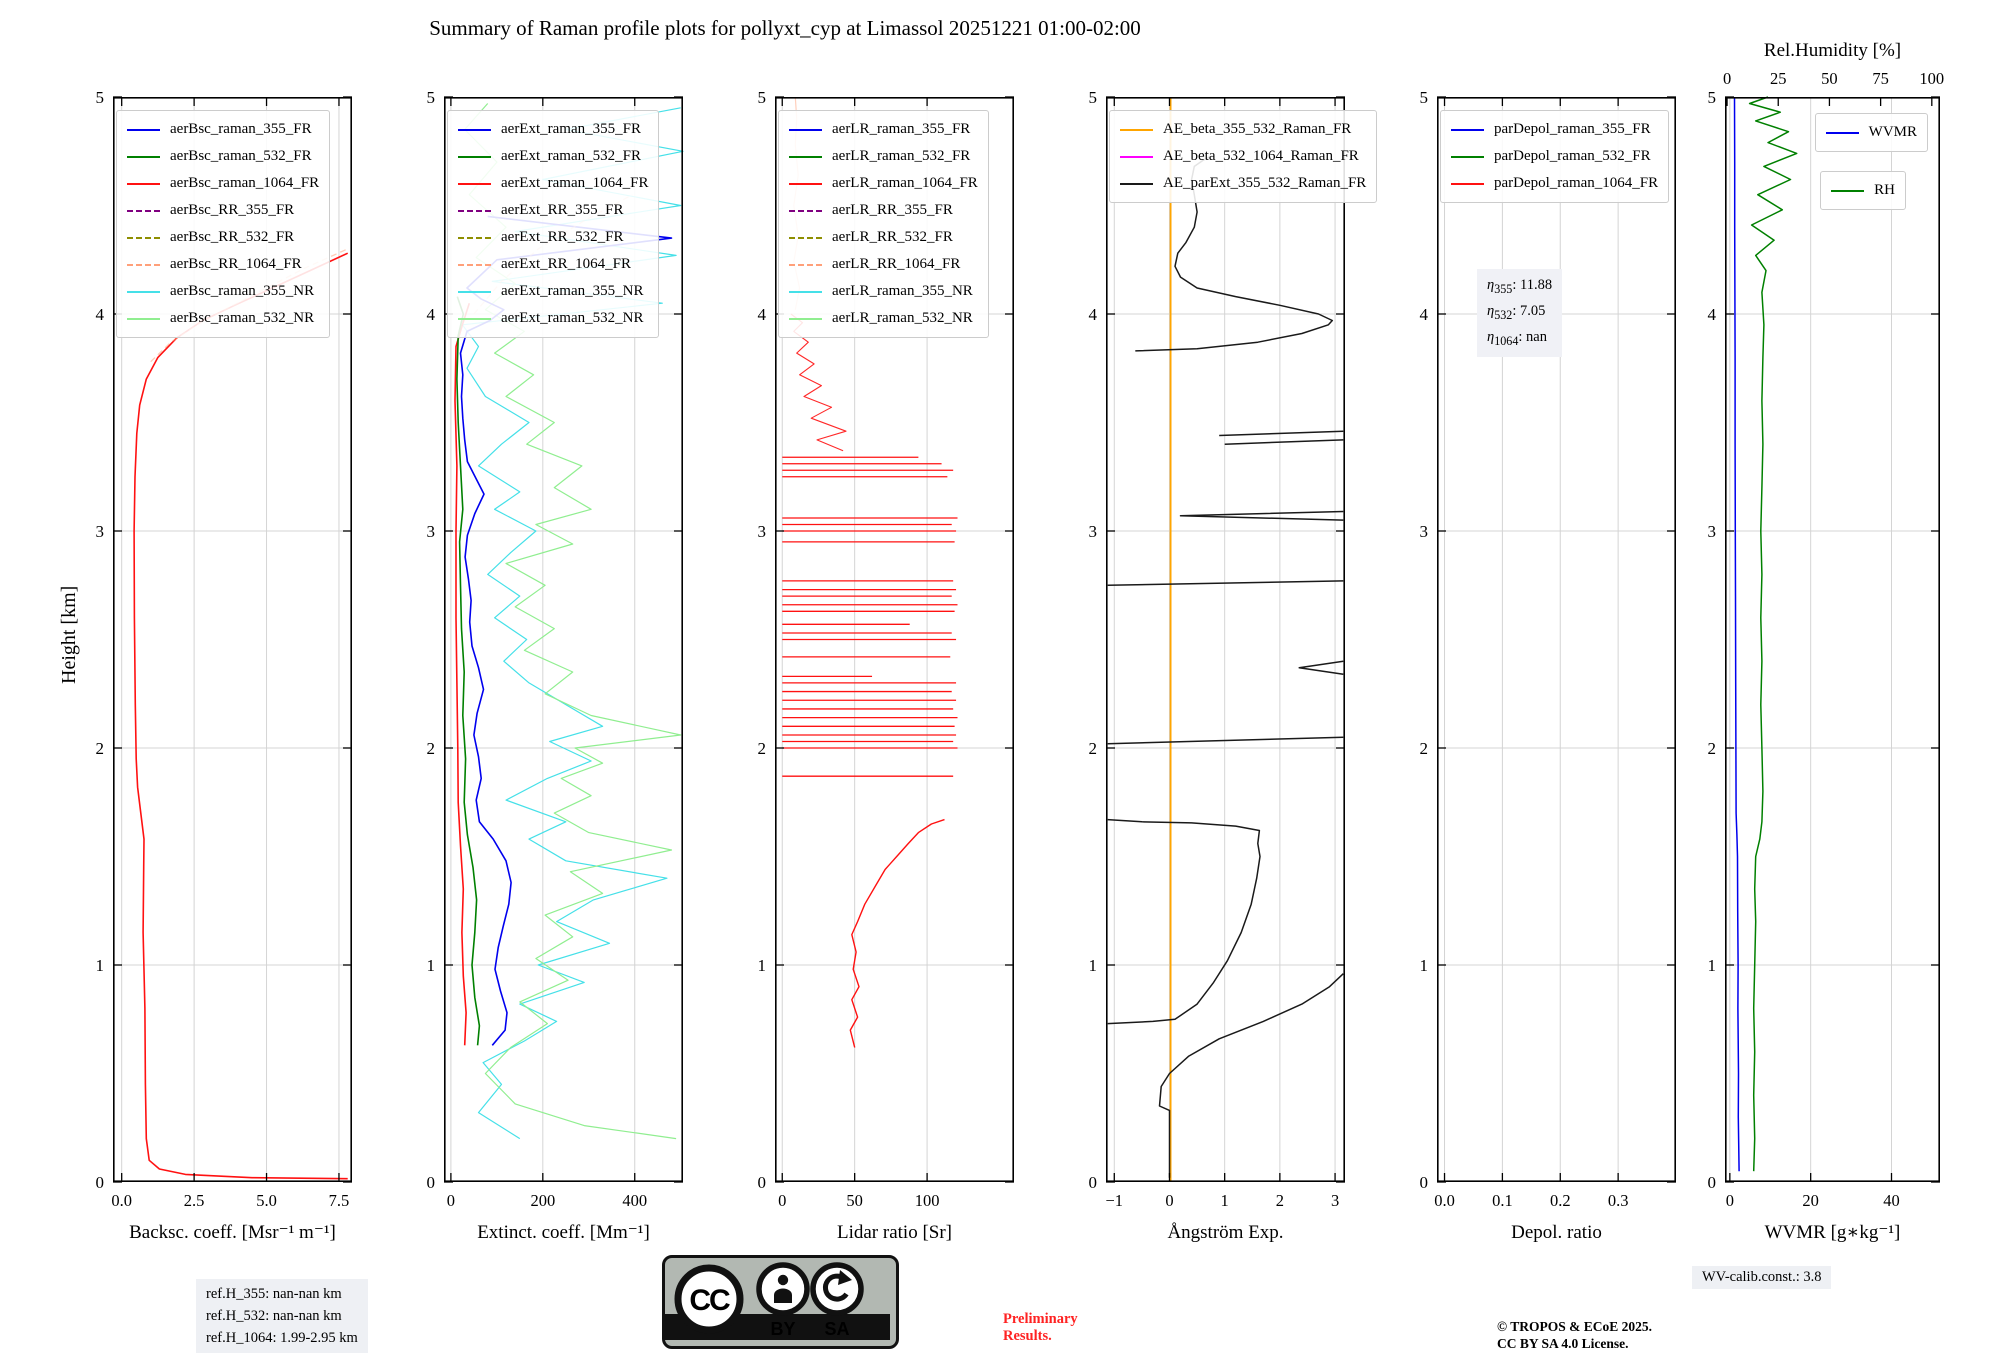 The width and height of the screenshot is (2000, 1360). I want to click on y-tick-label: 0, so click(1712, 1182).